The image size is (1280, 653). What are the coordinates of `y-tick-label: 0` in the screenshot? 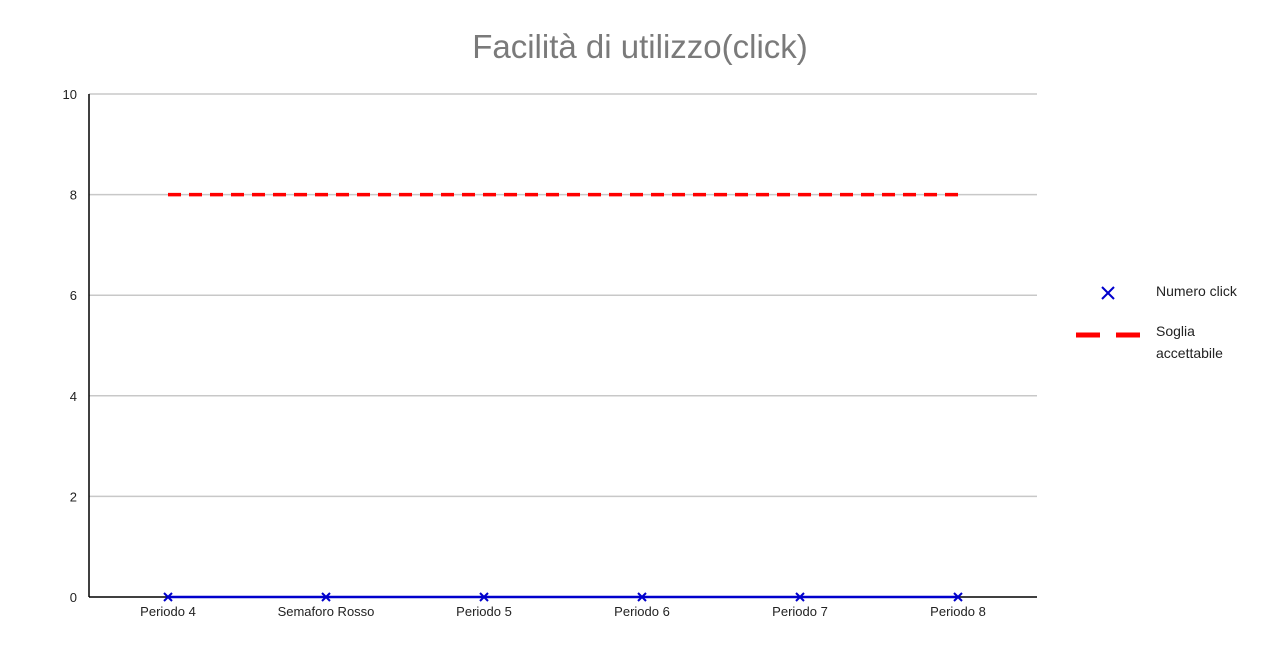 It's located at (73, 597).